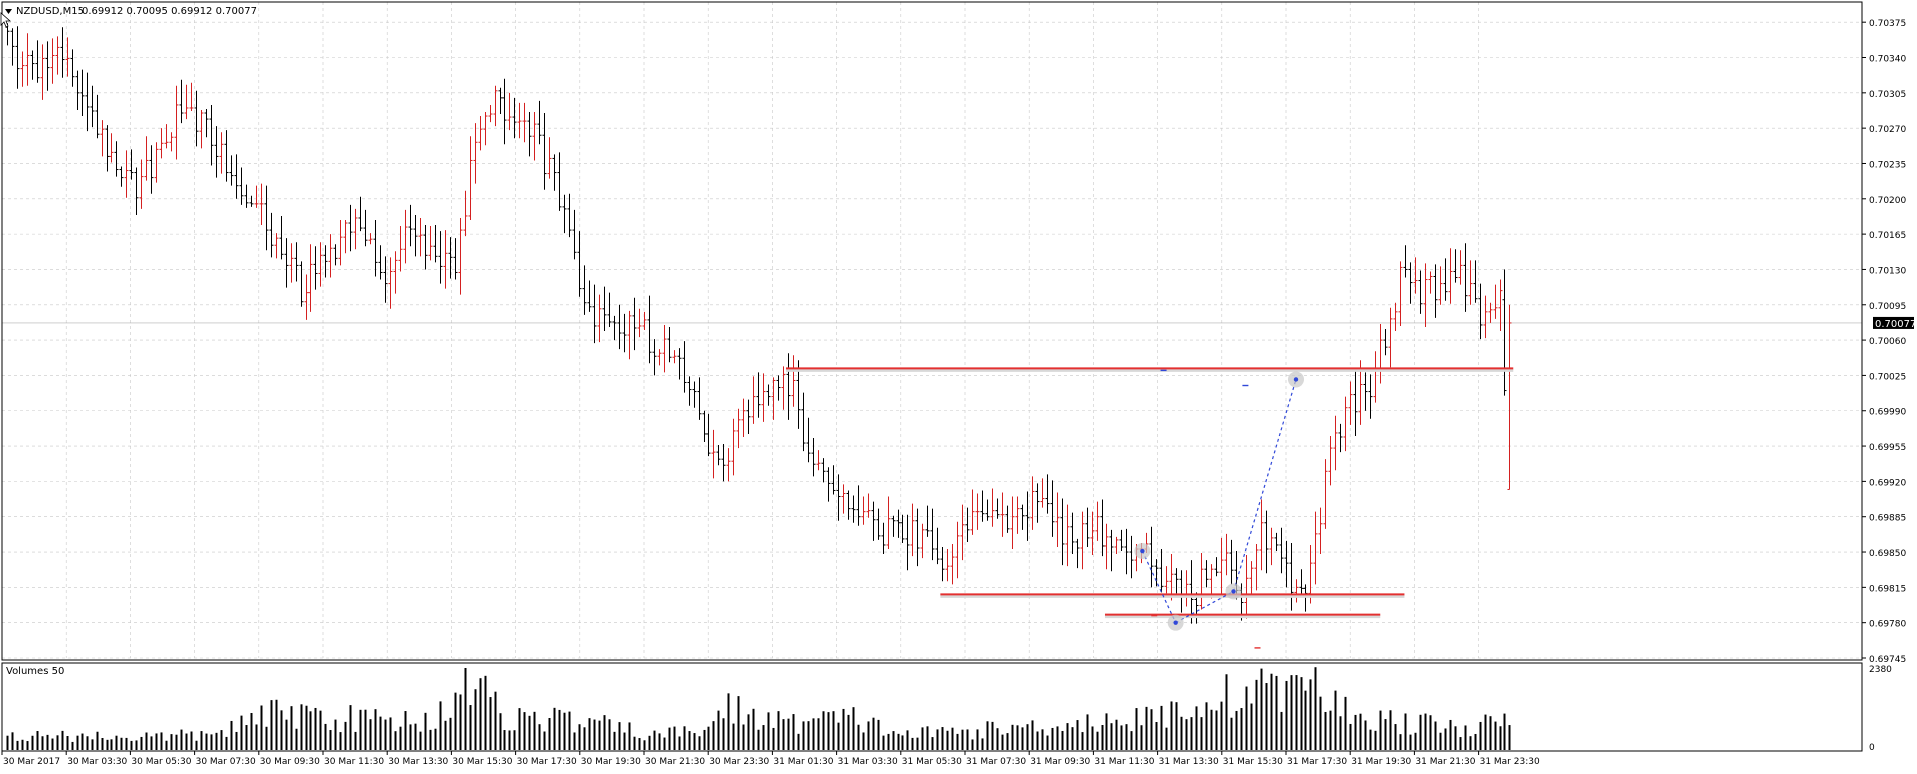 Image resolution: width=1917 pixels, height=774 pixels. I want to click on annotations, so click(1149, 508).